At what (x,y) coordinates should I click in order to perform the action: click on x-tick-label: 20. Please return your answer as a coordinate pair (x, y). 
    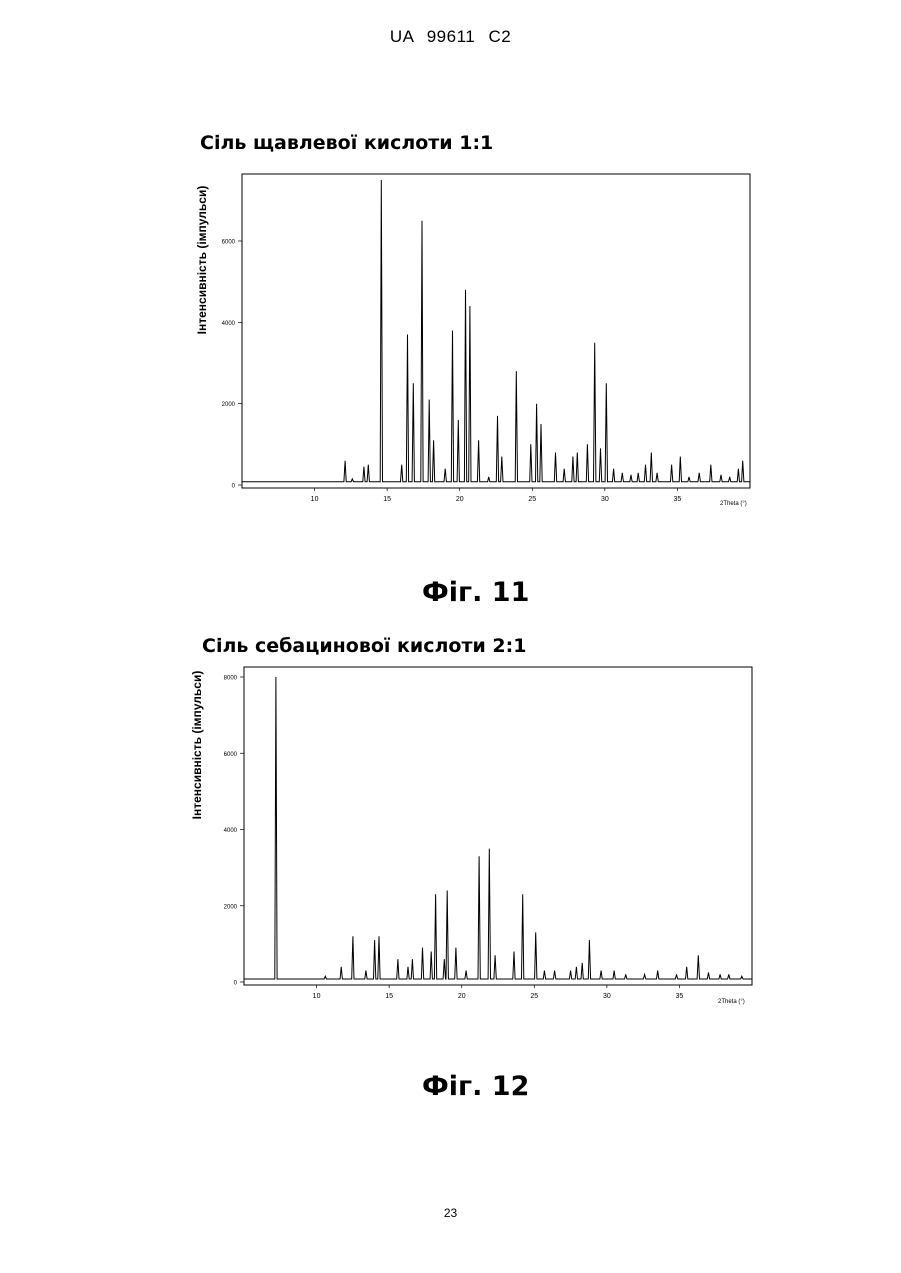
    Looking at the image, I should click on (462, 996).